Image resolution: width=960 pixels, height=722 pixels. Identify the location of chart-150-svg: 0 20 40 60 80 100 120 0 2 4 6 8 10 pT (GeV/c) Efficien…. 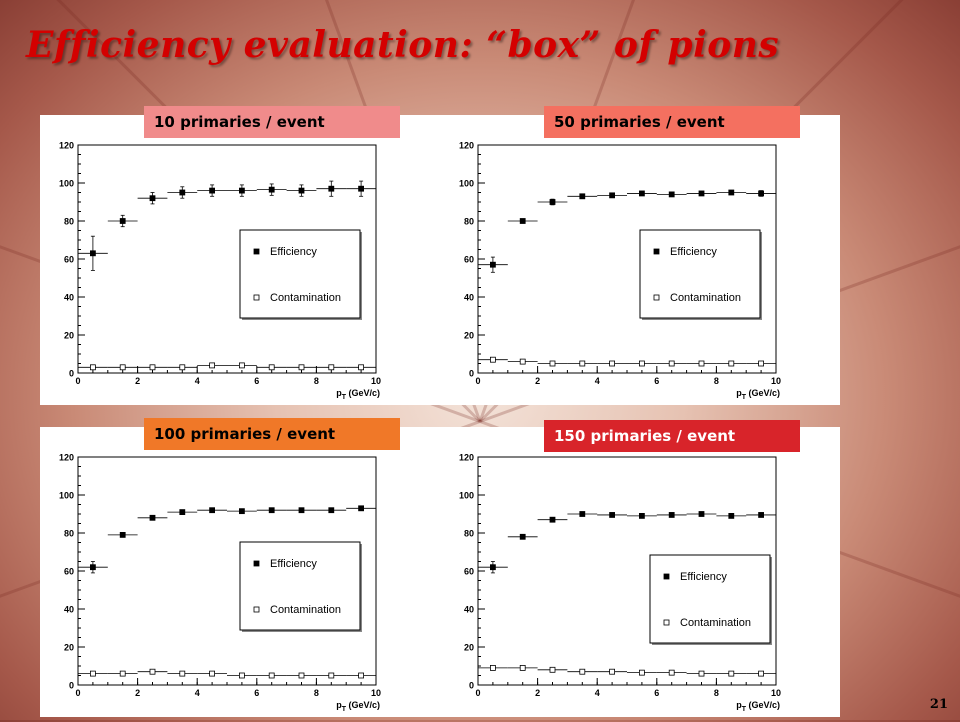
(620, 583).